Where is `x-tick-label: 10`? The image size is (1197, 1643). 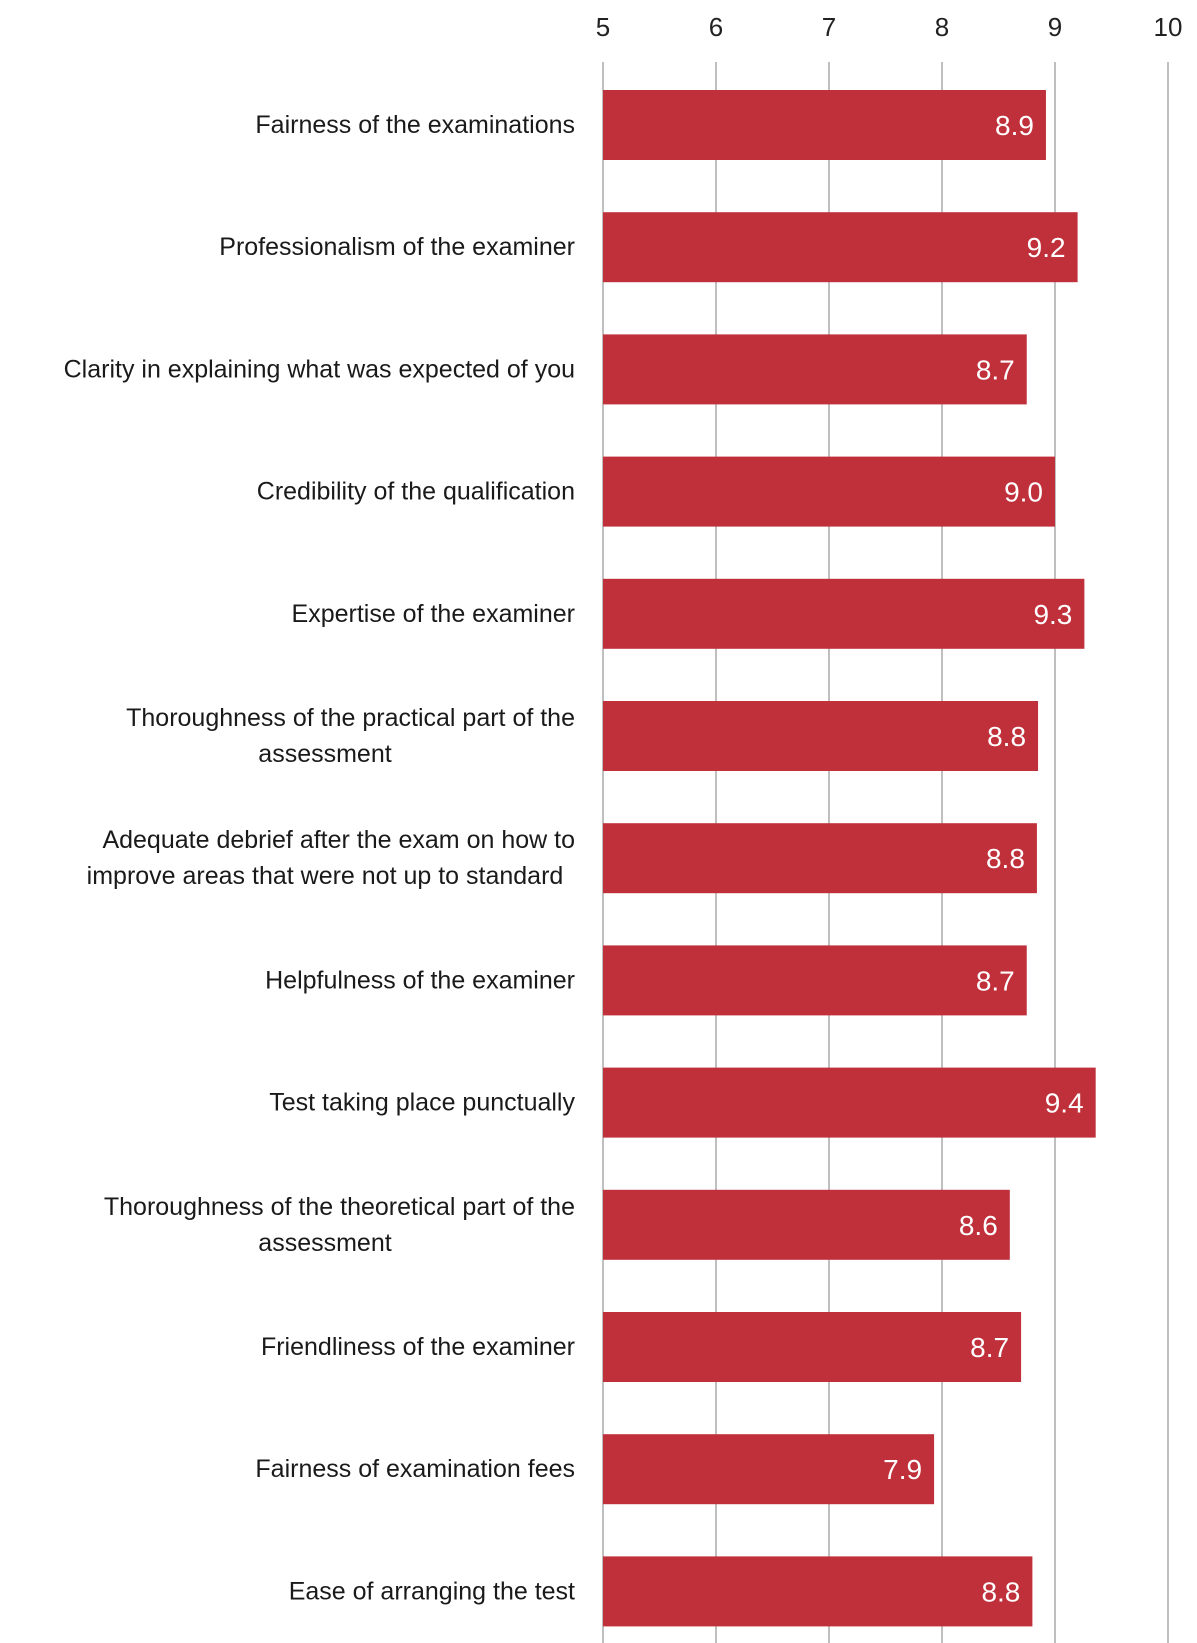 x-tick-label: 10 is located at coordinates (1168, 27).